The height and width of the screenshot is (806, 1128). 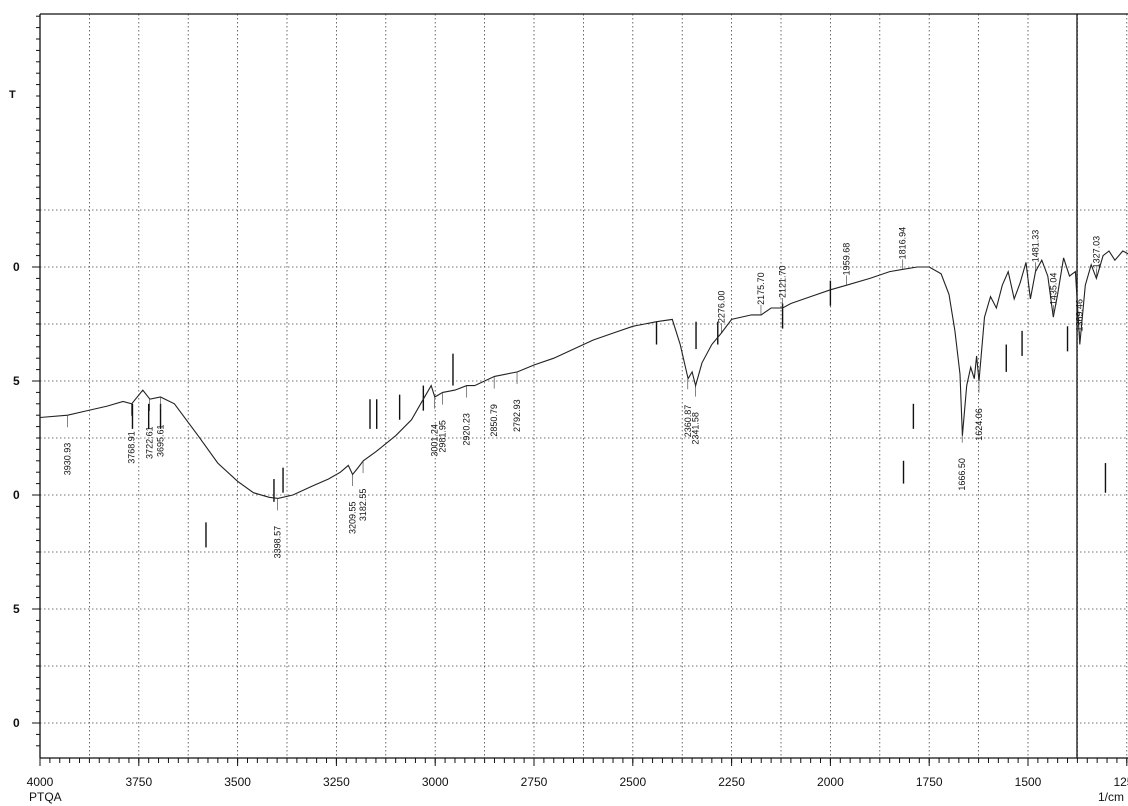 I want to click on peak-label: 1481.33, so click(x=1035, y=246).